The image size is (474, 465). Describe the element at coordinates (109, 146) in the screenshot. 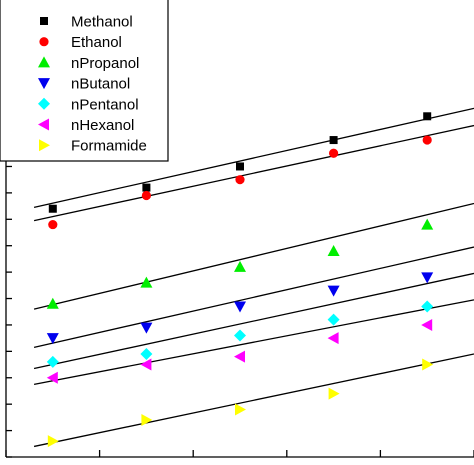

I see `legend-label-formamide: Formamide` at that location.